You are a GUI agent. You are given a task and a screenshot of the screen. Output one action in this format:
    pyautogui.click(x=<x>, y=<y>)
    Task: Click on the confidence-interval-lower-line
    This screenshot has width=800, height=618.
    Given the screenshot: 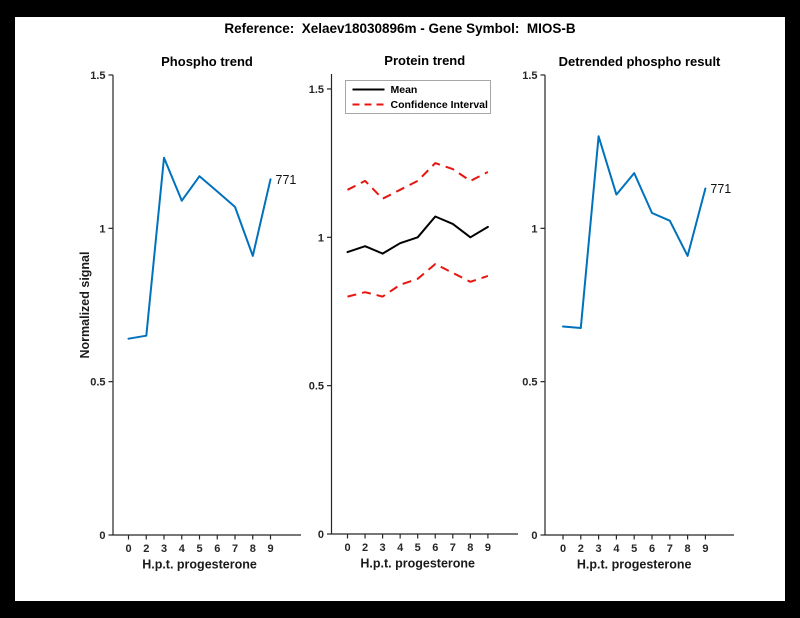 What is the action you would take?
    pyautogui.click(x=418, y=280)
    